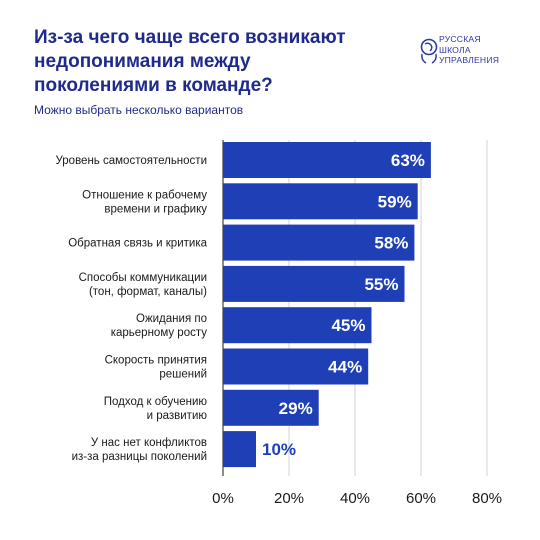 The image size is (540, 540). What do you see at coordinates (460, 39) in the screenshot?
I see `logo-line: РУССКАЯ` at bounding box center [460, 39].